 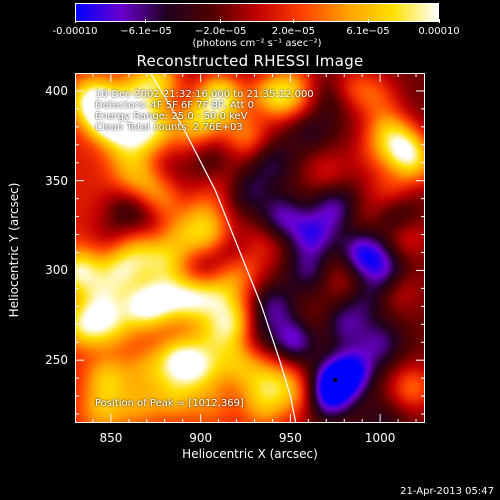 I want to click on y-tick-label: 250, so click(x=56, y=360).